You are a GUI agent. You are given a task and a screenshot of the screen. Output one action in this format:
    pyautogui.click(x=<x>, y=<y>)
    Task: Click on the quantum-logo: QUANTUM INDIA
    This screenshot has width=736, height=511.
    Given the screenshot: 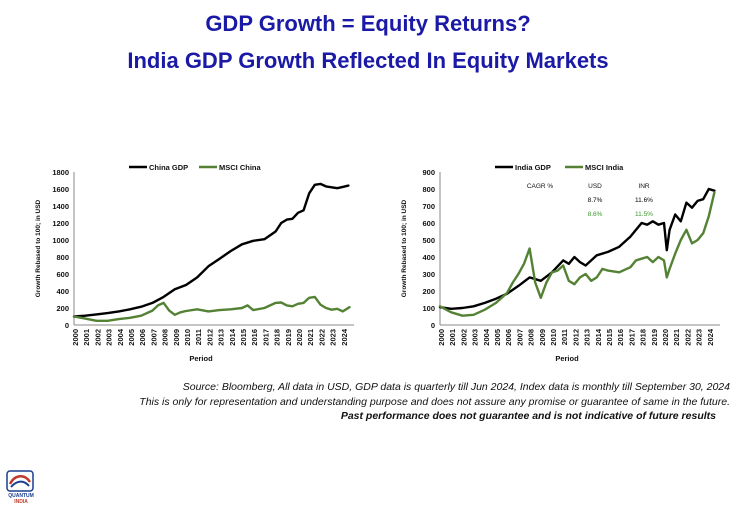 What is the action you would take?
    pyautogui.click(x=21, y=489)
    